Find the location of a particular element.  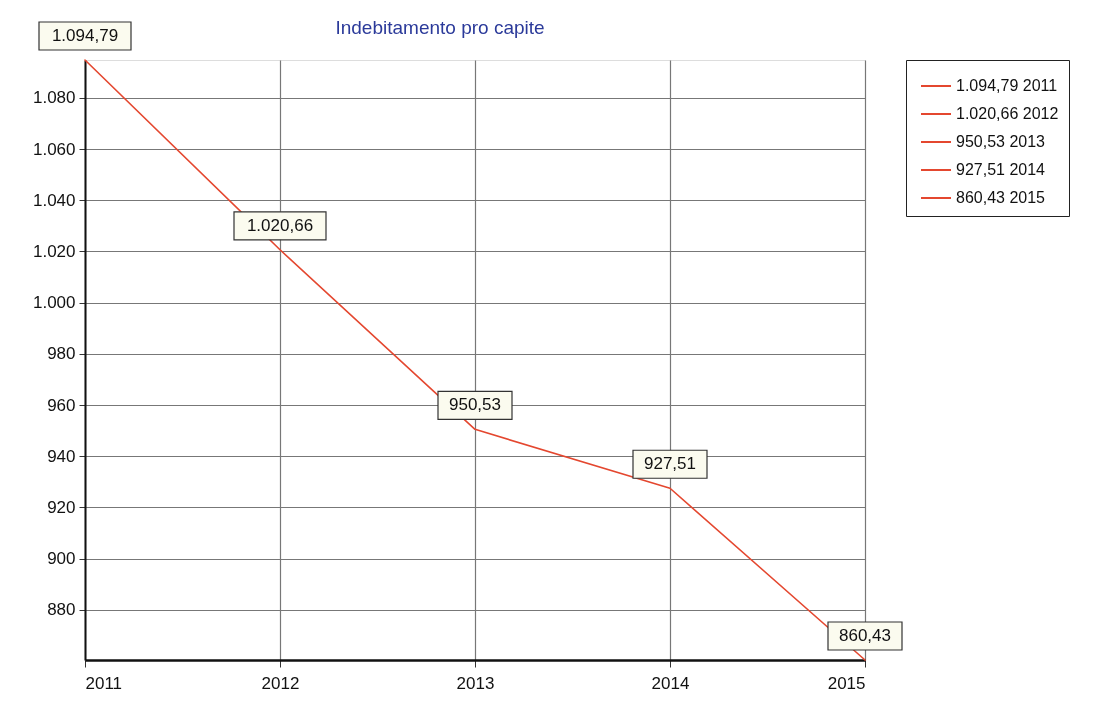

data-label: 860,43 is located at coordinates (865, 635).